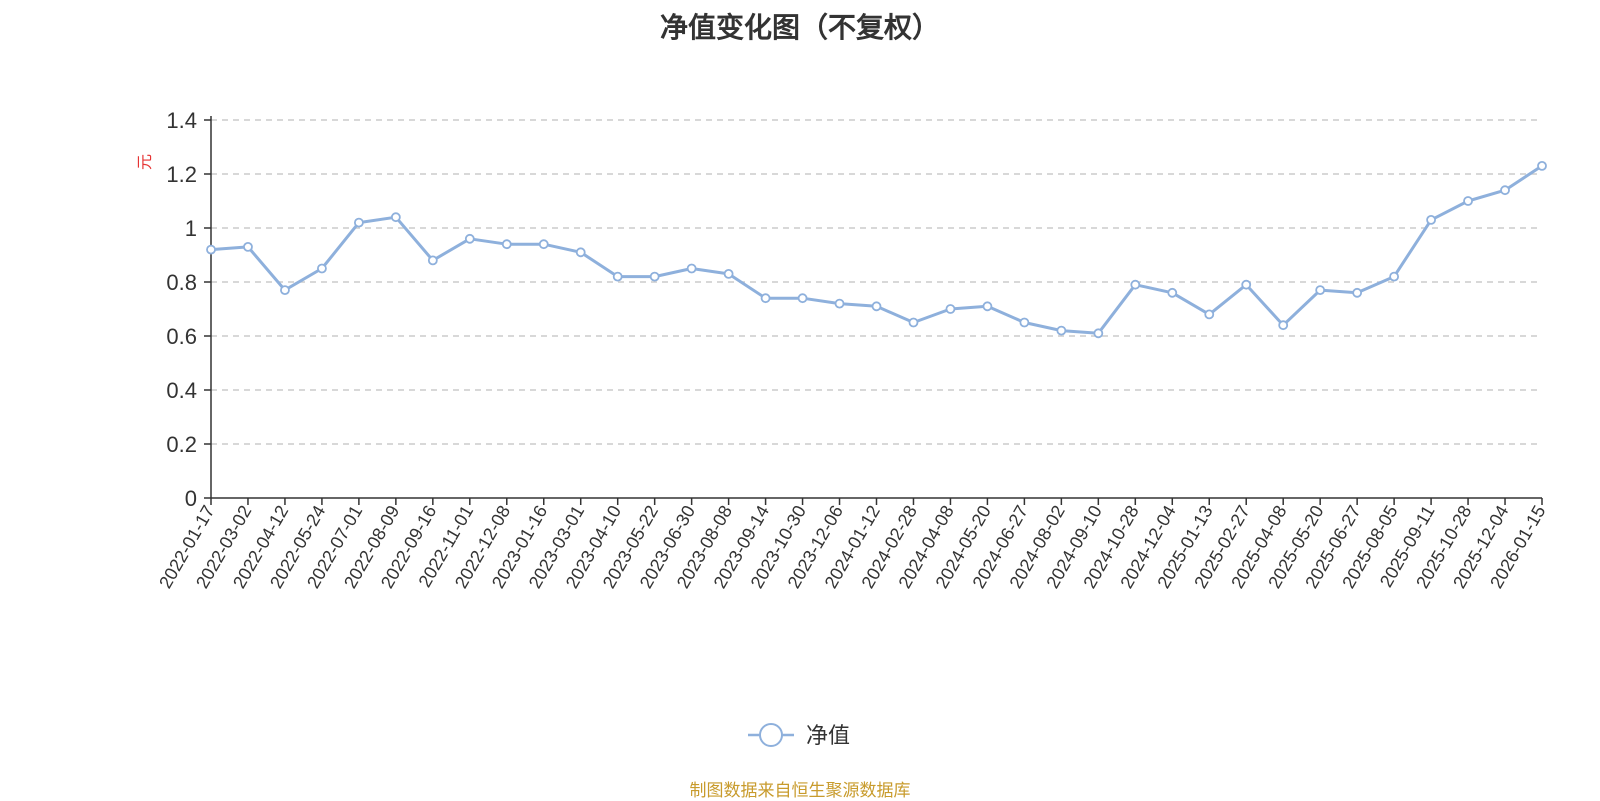  I want to click on y-tick-label: 0.8, so click(181, 282).